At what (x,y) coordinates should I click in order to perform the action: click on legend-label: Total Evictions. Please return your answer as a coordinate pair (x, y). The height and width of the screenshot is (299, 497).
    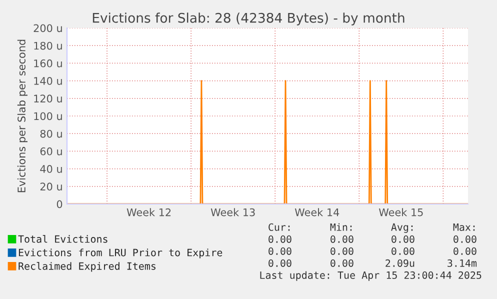
    Looking at the image, I should click on (63, 239).